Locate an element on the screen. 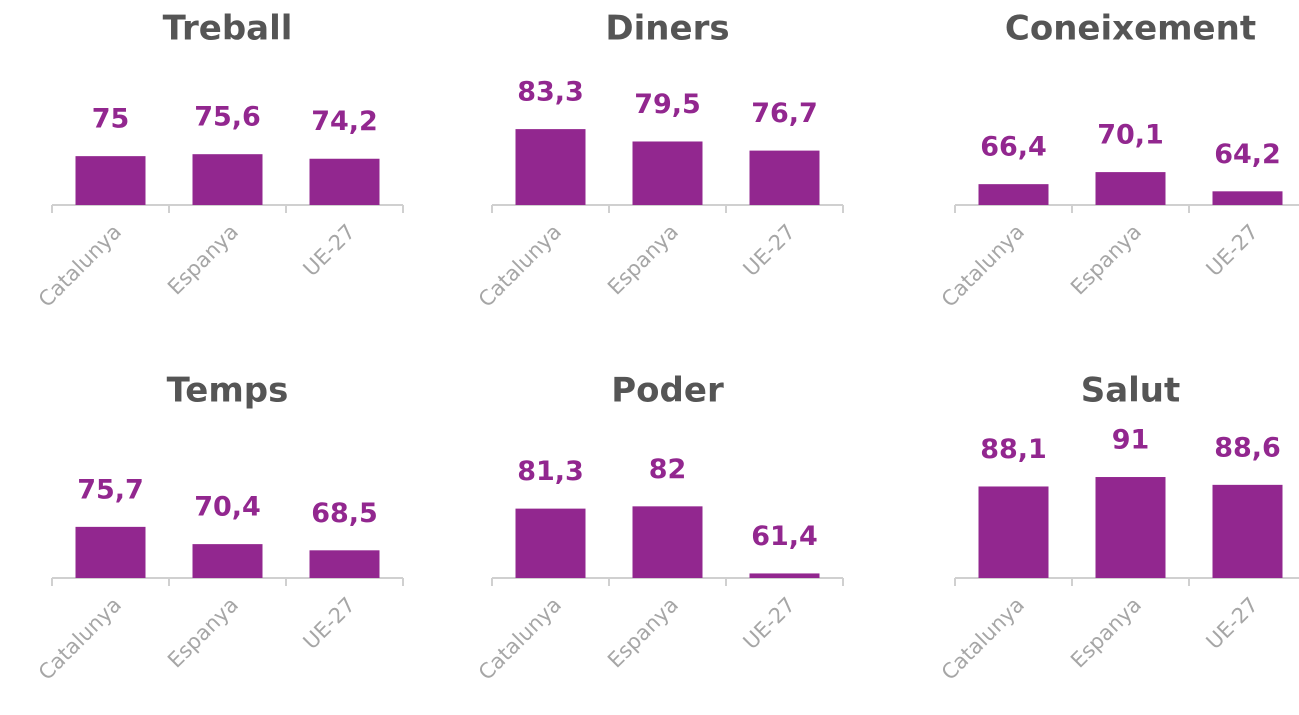 Image resolution: width=1299 pixels, height=715 pixels. value-label: 91 is located at coordinates (1131, 440).